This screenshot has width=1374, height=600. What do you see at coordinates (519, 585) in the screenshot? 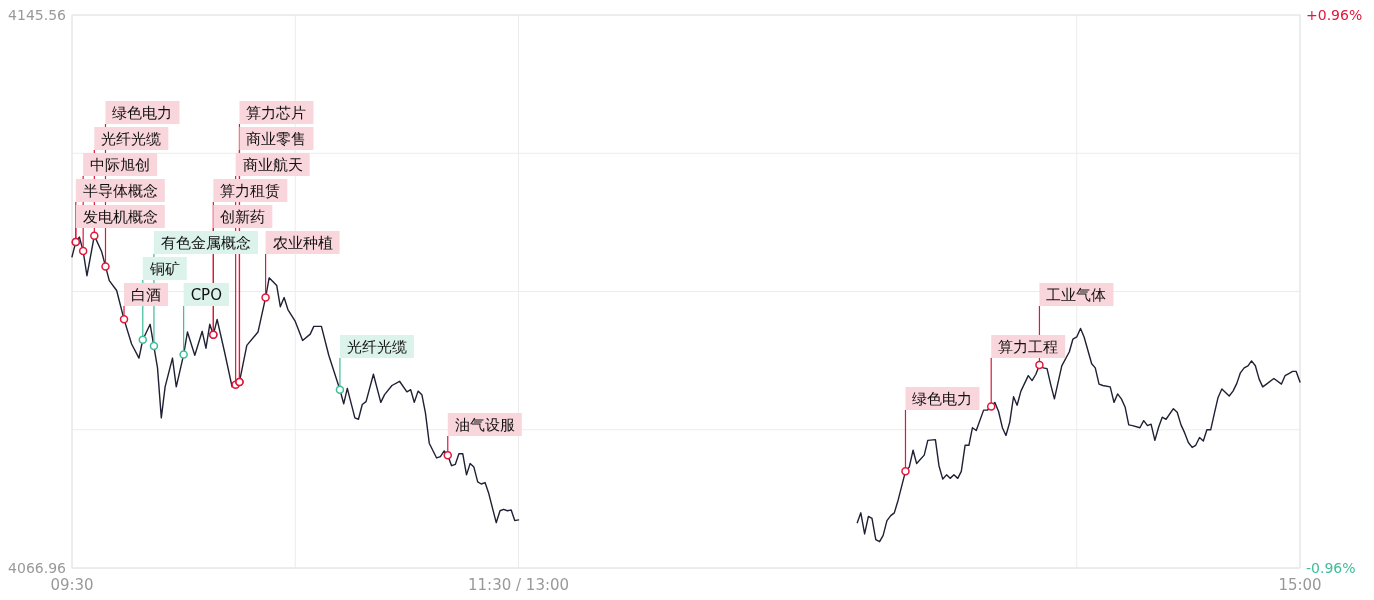
I see `x-tick-label: 11:30 / 13:00` at bounding box center [519, 585].